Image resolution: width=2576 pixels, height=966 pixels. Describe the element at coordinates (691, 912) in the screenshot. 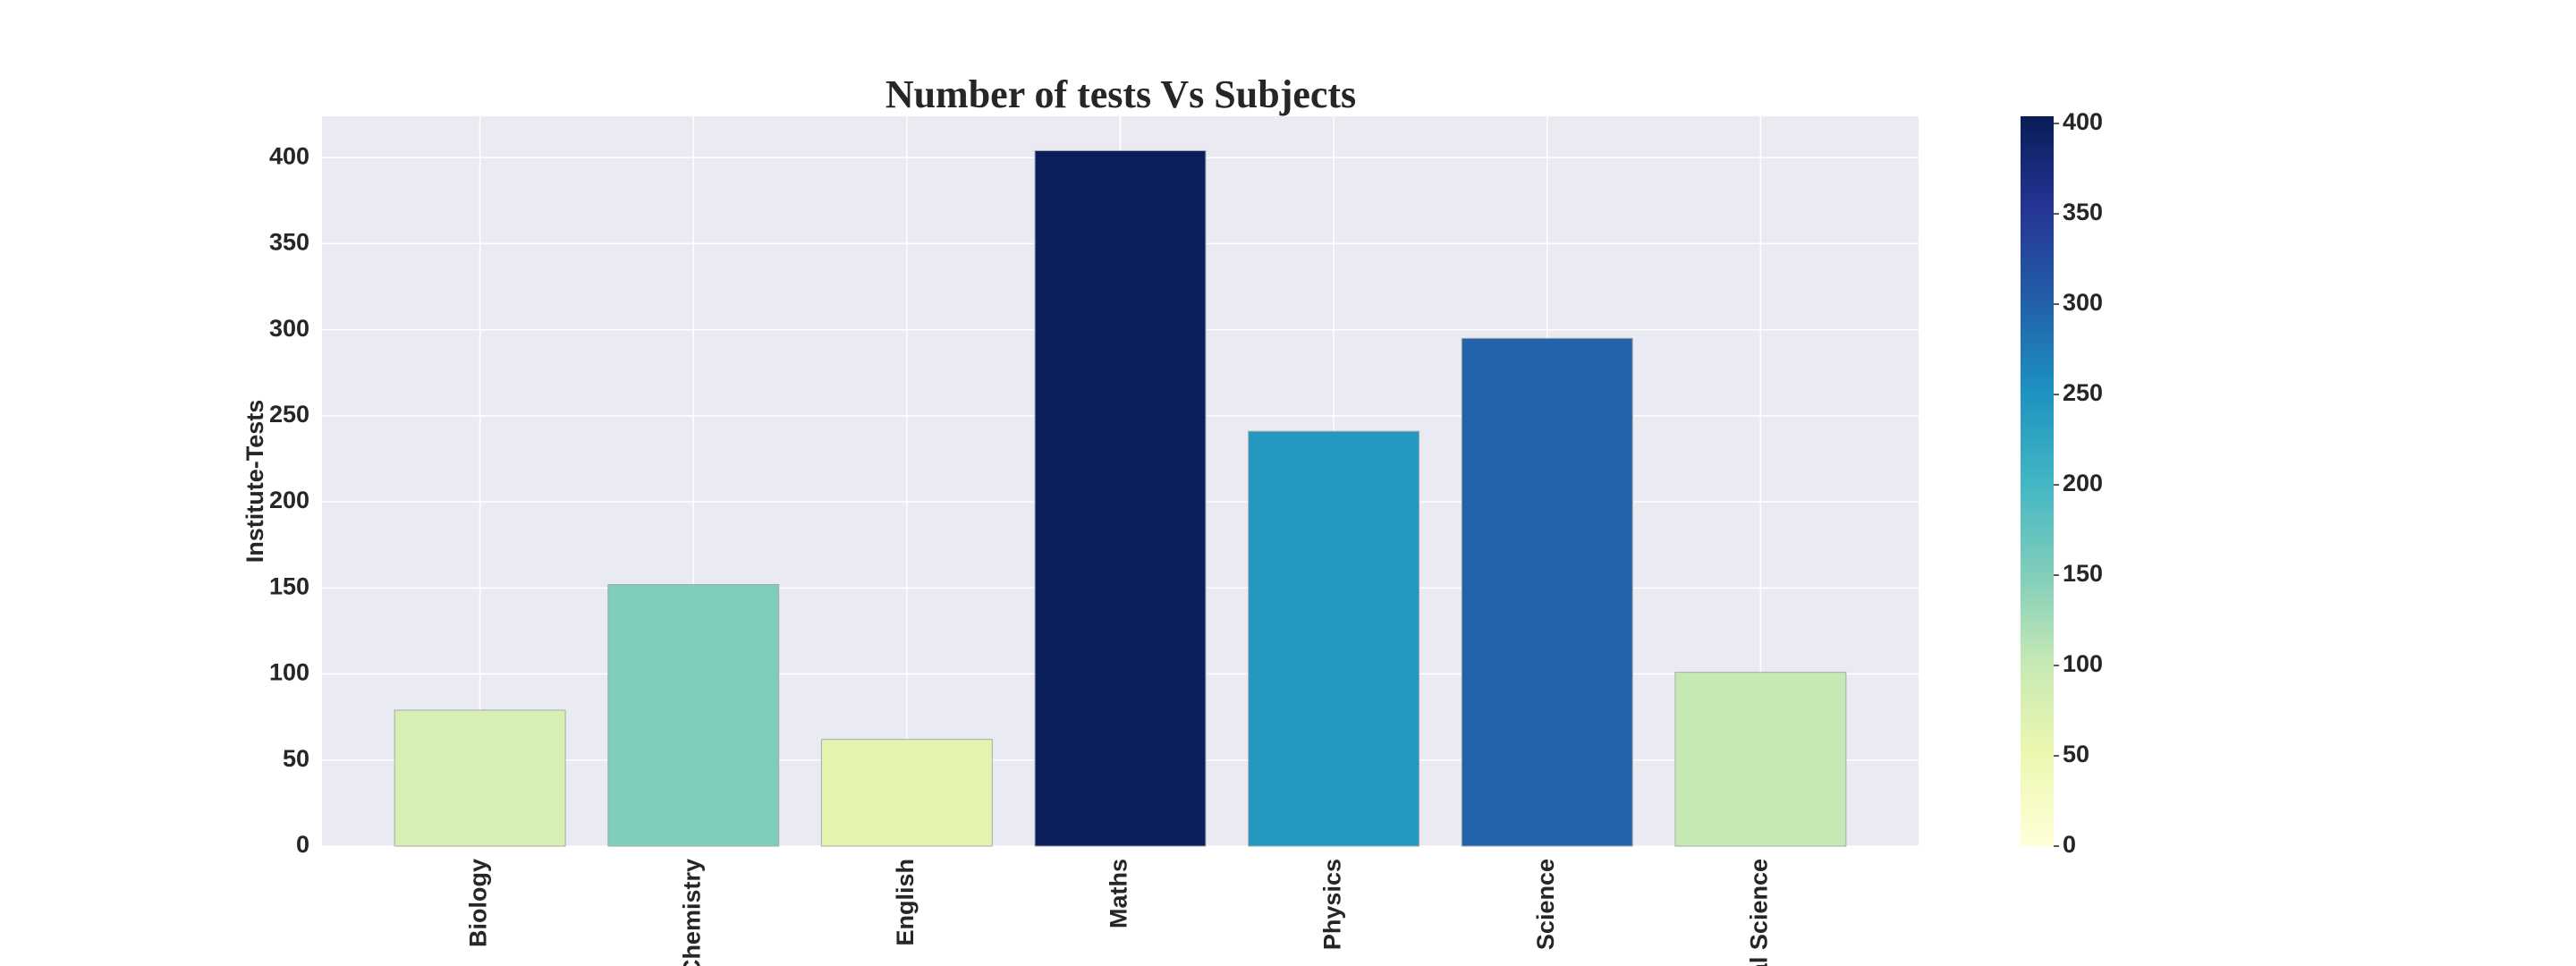

I see `x-tick-label: Chemistry` at that location.